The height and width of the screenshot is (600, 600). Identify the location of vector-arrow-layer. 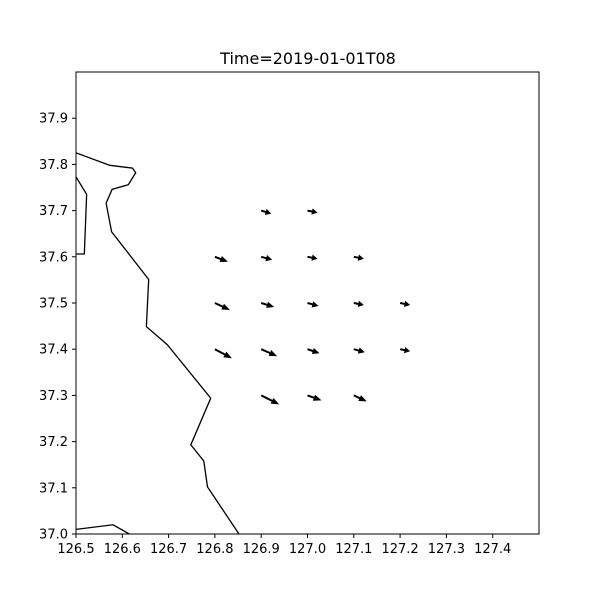
(312, 306).